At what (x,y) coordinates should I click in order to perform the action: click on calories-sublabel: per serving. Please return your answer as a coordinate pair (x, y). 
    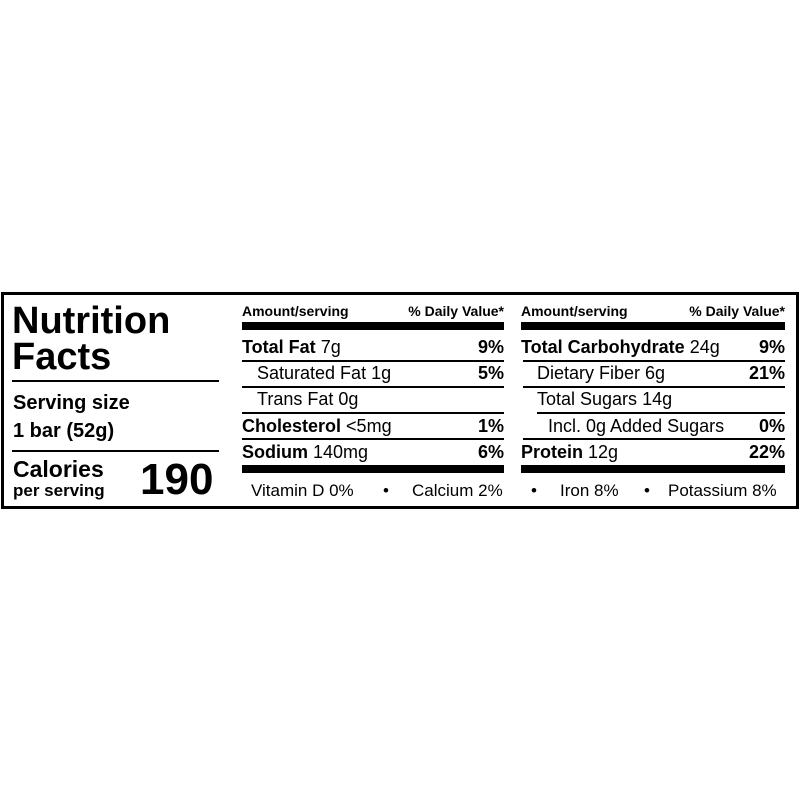
    Looking at the image, I should click on (59, 490).